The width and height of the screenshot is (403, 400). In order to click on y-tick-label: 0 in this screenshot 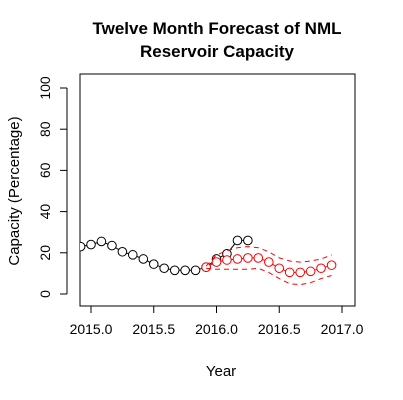, I will do `click(45, 294)`.